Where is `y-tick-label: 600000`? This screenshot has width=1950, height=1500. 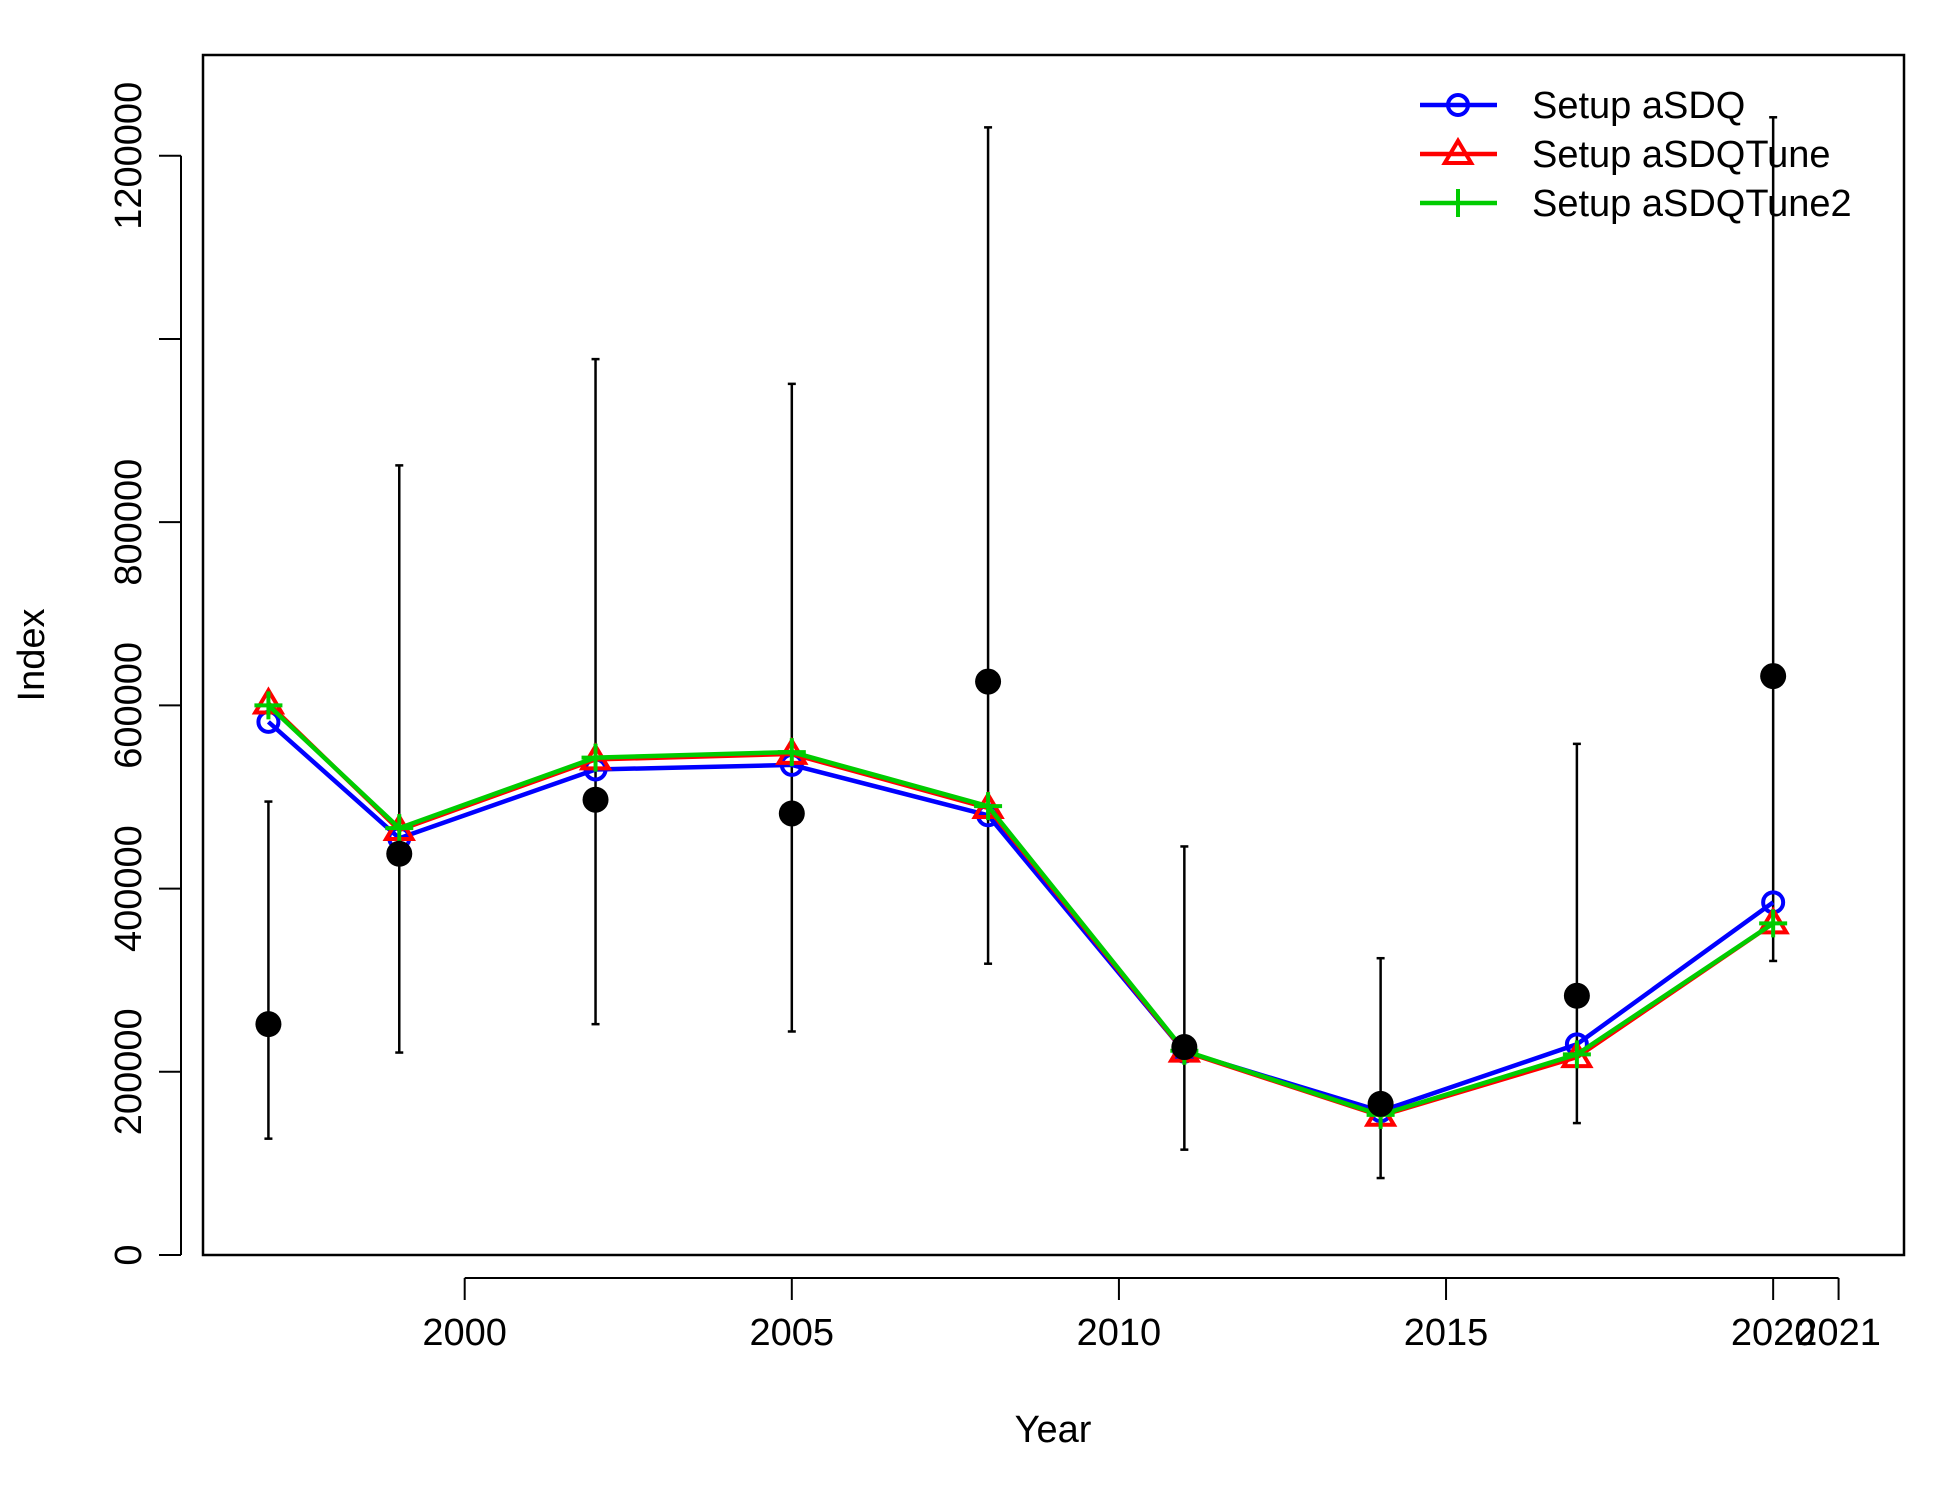 y-tick-label: 600000 is located at coordinates (129, 705).